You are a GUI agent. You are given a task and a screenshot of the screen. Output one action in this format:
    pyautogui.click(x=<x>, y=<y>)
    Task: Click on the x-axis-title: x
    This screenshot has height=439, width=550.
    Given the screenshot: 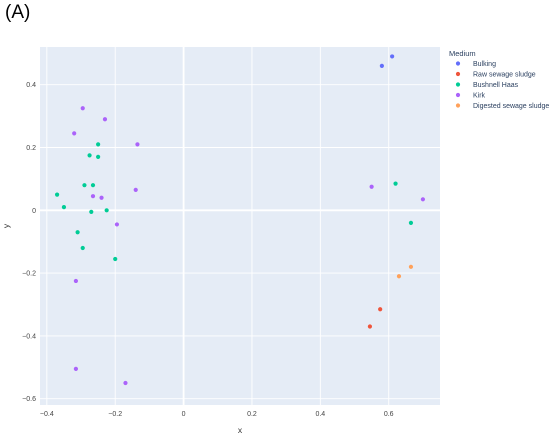 What is the action you would take?
    pyautogui.click(x=240, y=430)
    